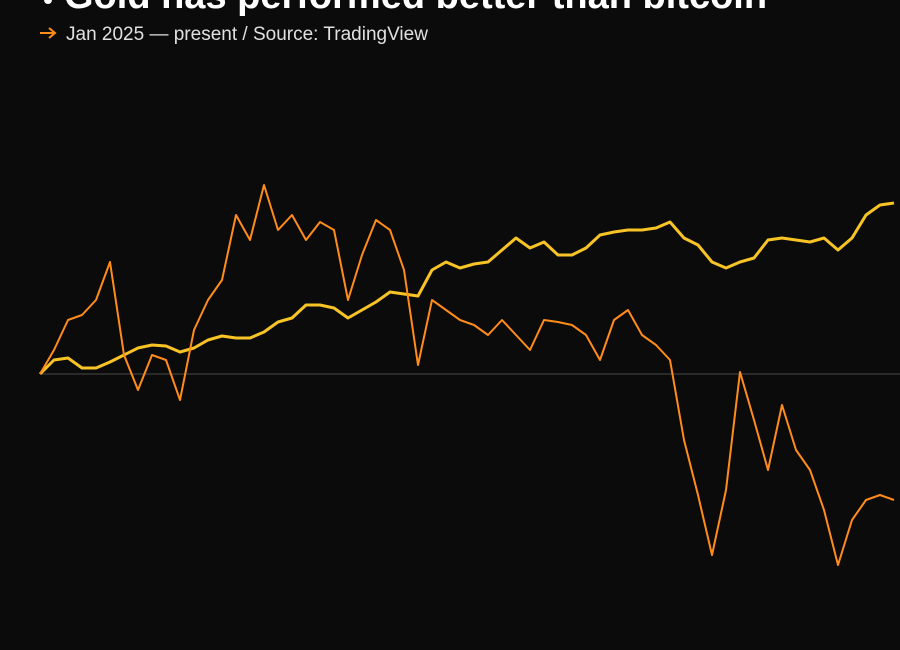 The image size is (900, 650). I want to click on title-bullet, so click(48, 2).